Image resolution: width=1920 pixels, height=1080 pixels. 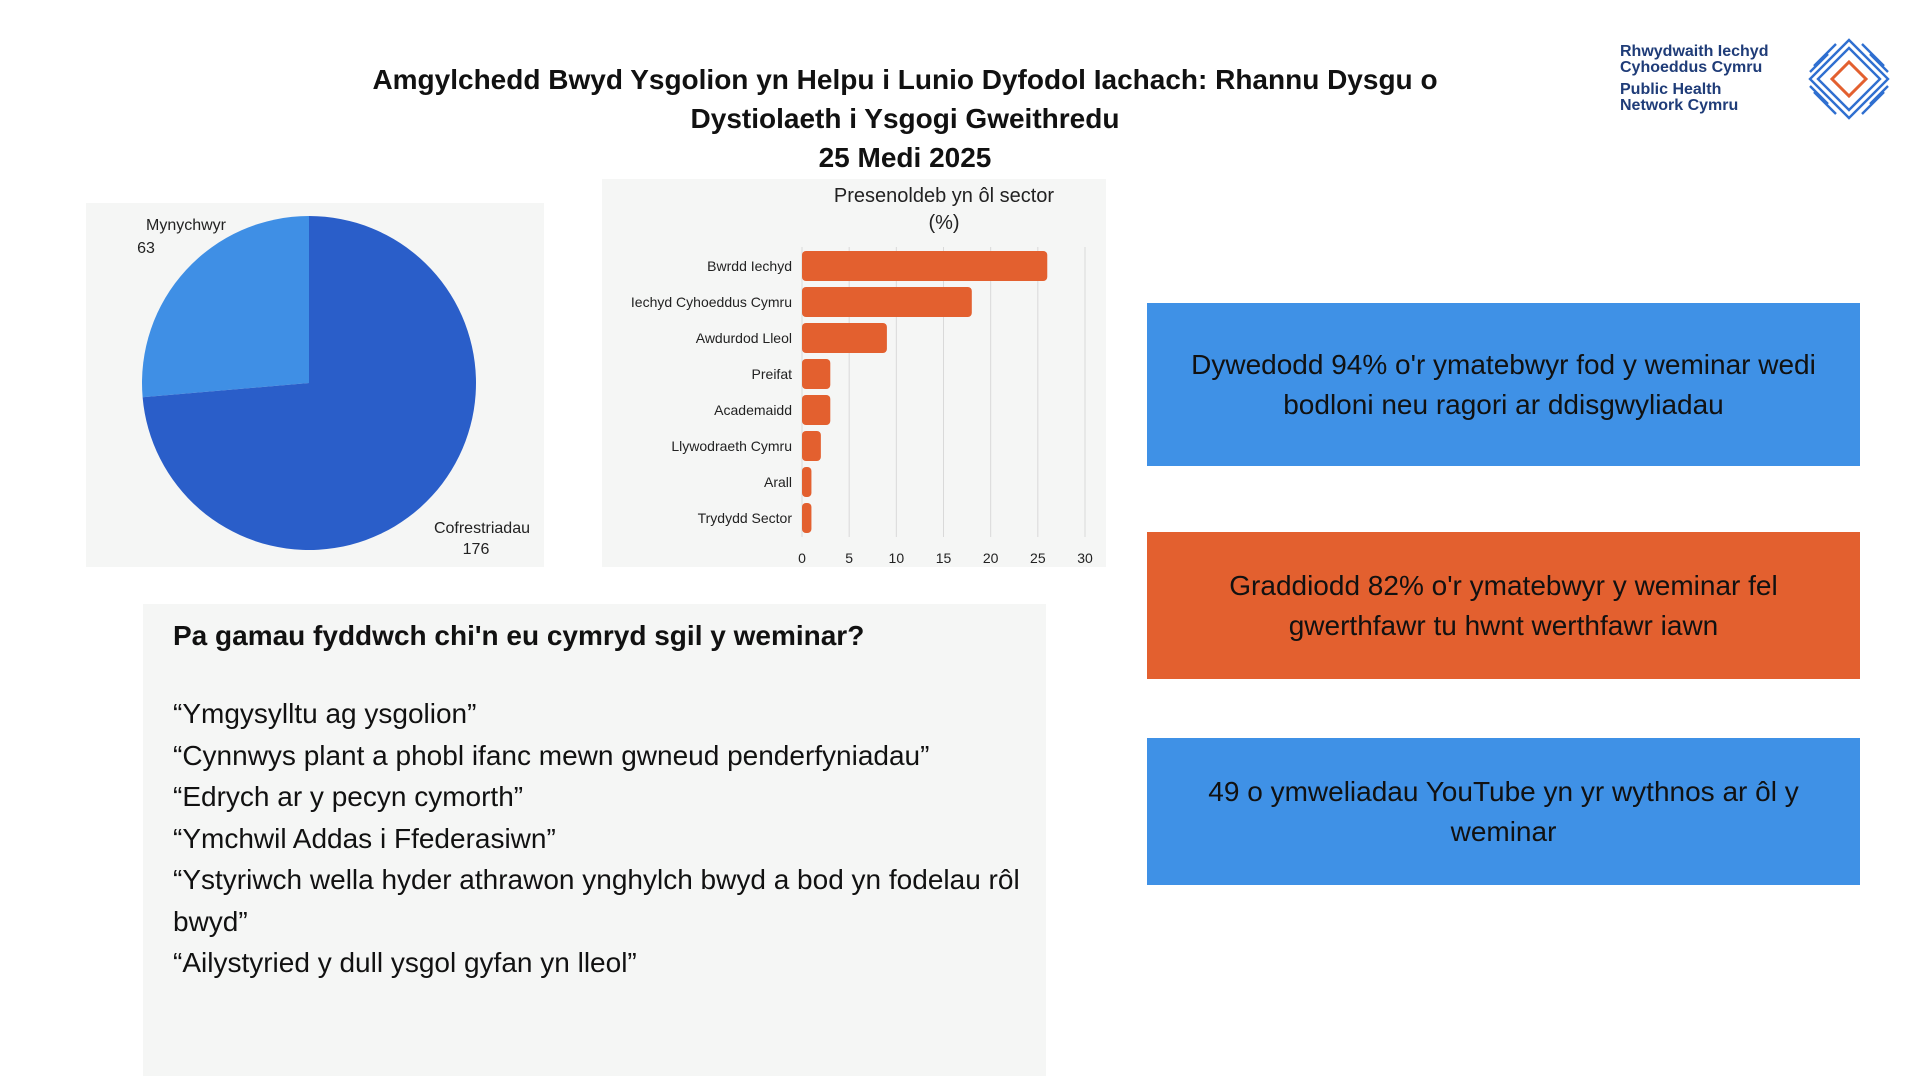 I want to click on x-tick-label: 15, so click(x=944, y=558).